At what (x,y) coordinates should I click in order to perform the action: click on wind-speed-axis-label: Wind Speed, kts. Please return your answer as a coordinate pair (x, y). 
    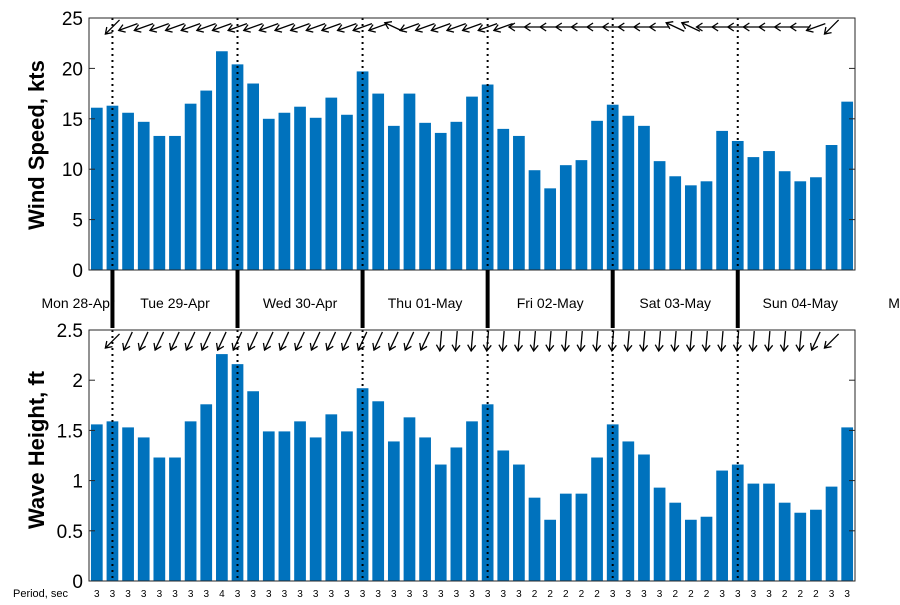
    Looking at the image, I should click on (36, 145).